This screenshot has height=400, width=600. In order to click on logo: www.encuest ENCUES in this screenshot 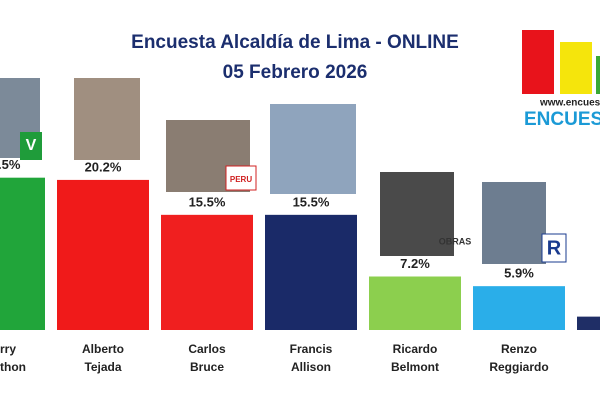, I will do `click(561, 80)`.